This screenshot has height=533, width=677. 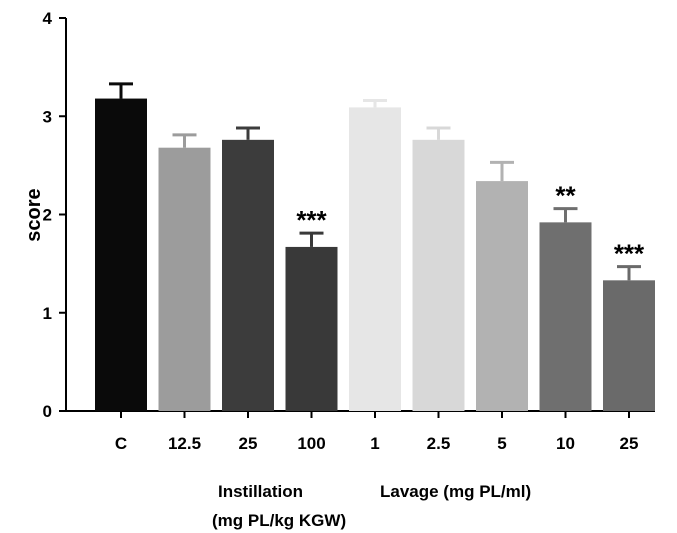 What do you see at coordinates (47, 215) in the screenshot?
I see `y-tick-label: 2` at bounding box center [47, 215].